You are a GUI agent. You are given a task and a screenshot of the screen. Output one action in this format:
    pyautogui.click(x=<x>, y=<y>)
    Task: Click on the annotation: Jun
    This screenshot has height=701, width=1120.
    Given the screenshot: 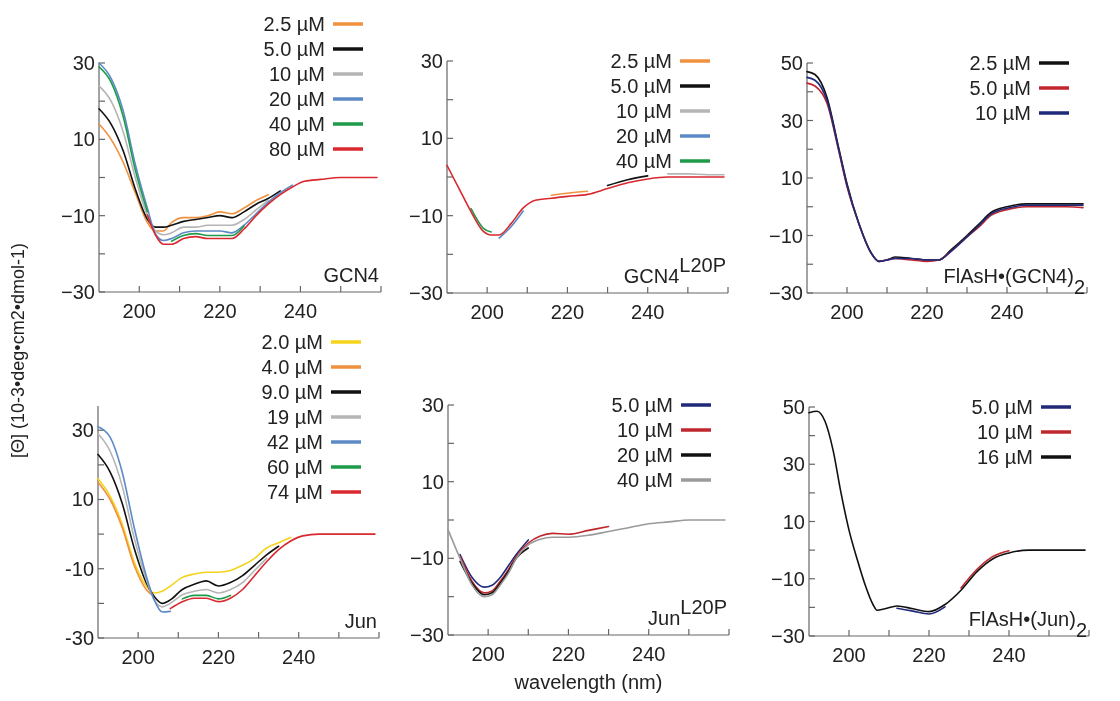 What is the action you would take?
    pyautogui.click(x=360, y=621)
    